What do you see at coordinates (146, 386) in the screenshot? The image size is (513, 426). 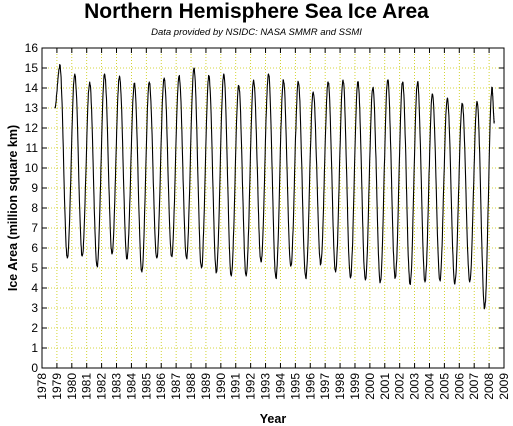 I see `x-tick-label: 1985` at bounding box center [146, 386].